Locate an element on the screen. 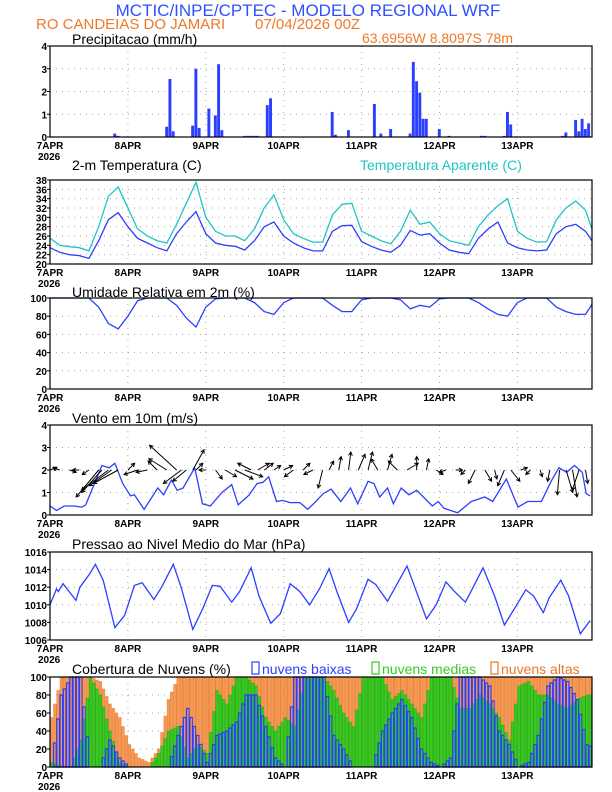 This screenshot has height=792, width=612. temp-grid is located at coordinates (321, 222).